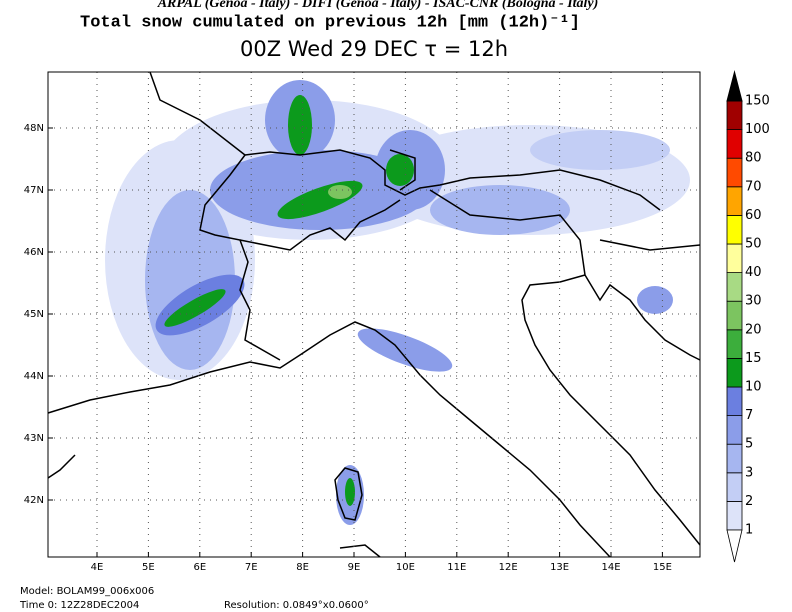  What do you see at coordinates (148, 567) in the screenshot?
I see `lon-label: 5E` at bounding box center [148, 567].